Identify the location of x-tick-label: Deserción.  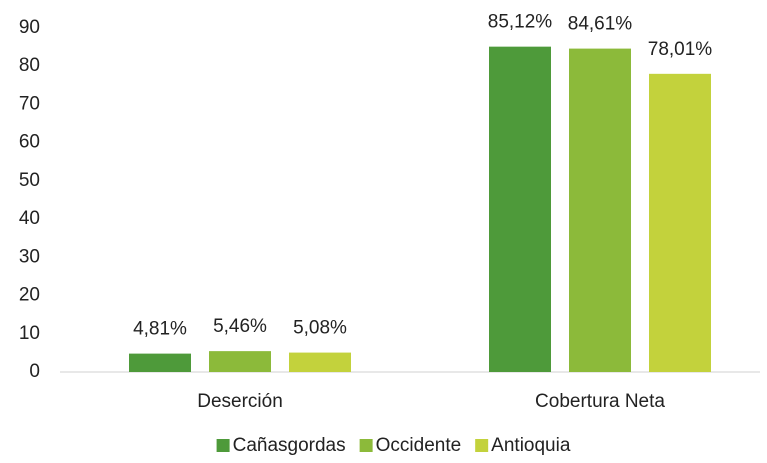
(240, 401).